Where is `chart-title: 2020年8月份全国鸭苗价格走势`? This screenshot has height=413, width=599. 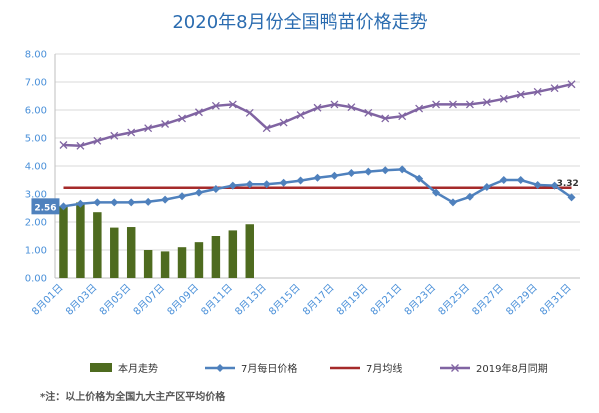
chart-title: 2020年8月份全国鸭苗价格走势 is located at coordinates (299, 22).